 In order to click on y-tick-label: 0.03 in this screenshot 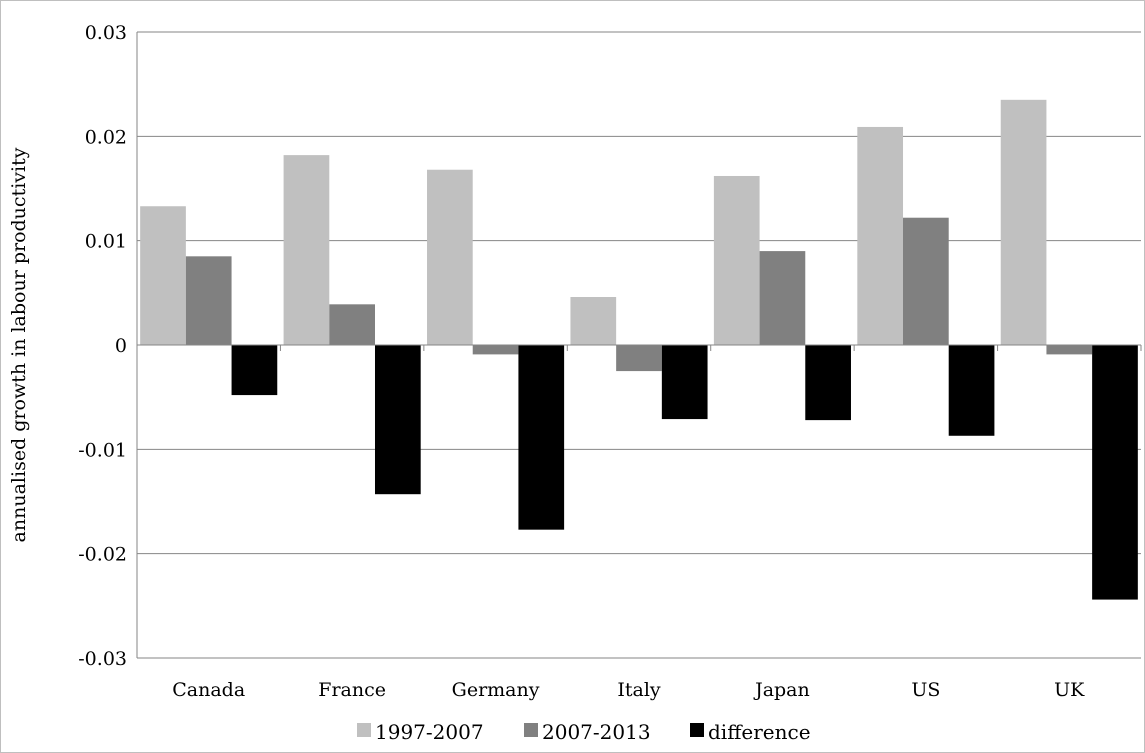, I will do `click(106, 33)`.